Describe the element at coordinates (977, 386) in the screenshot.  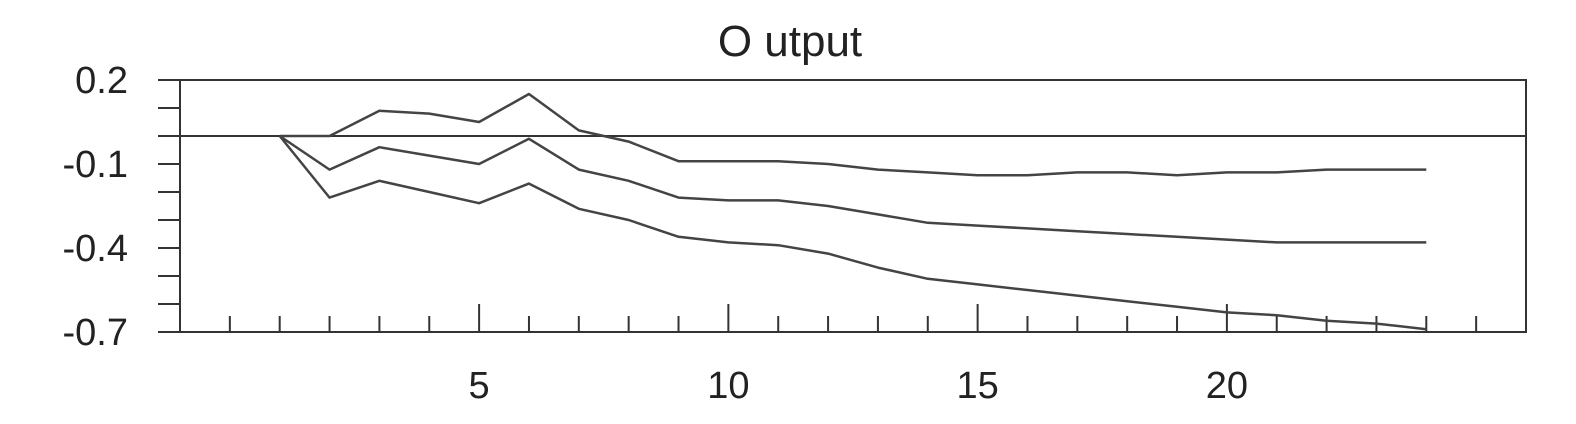
I see `x-tick-label: 15` at that location.